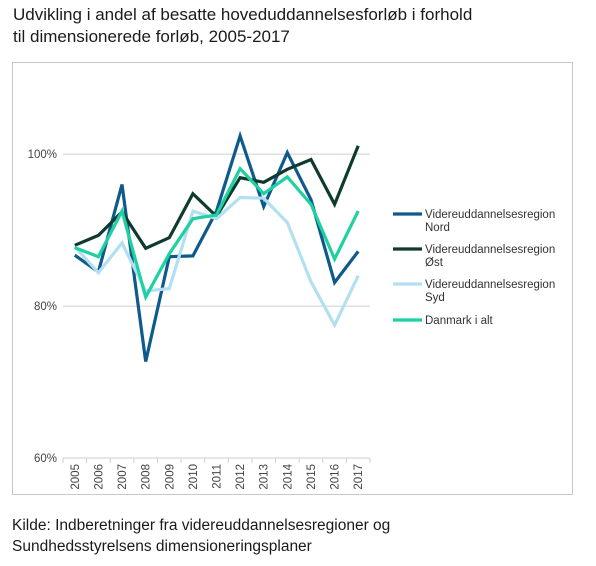 The width and height of the screenshot is (596, 566). Describe the element at coordinates (45, 459) in the screenshot. I see `y-tick-label: 60%` at that location.